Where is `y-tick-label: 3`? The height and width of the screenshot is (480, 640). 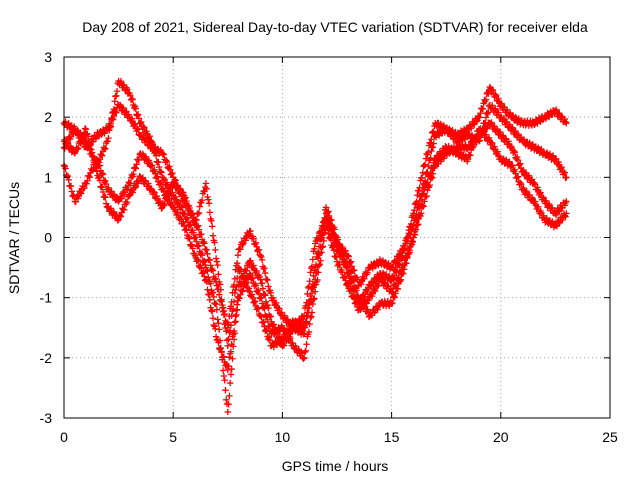 y-tick-label: 3 is located at coordinates (48, 57).